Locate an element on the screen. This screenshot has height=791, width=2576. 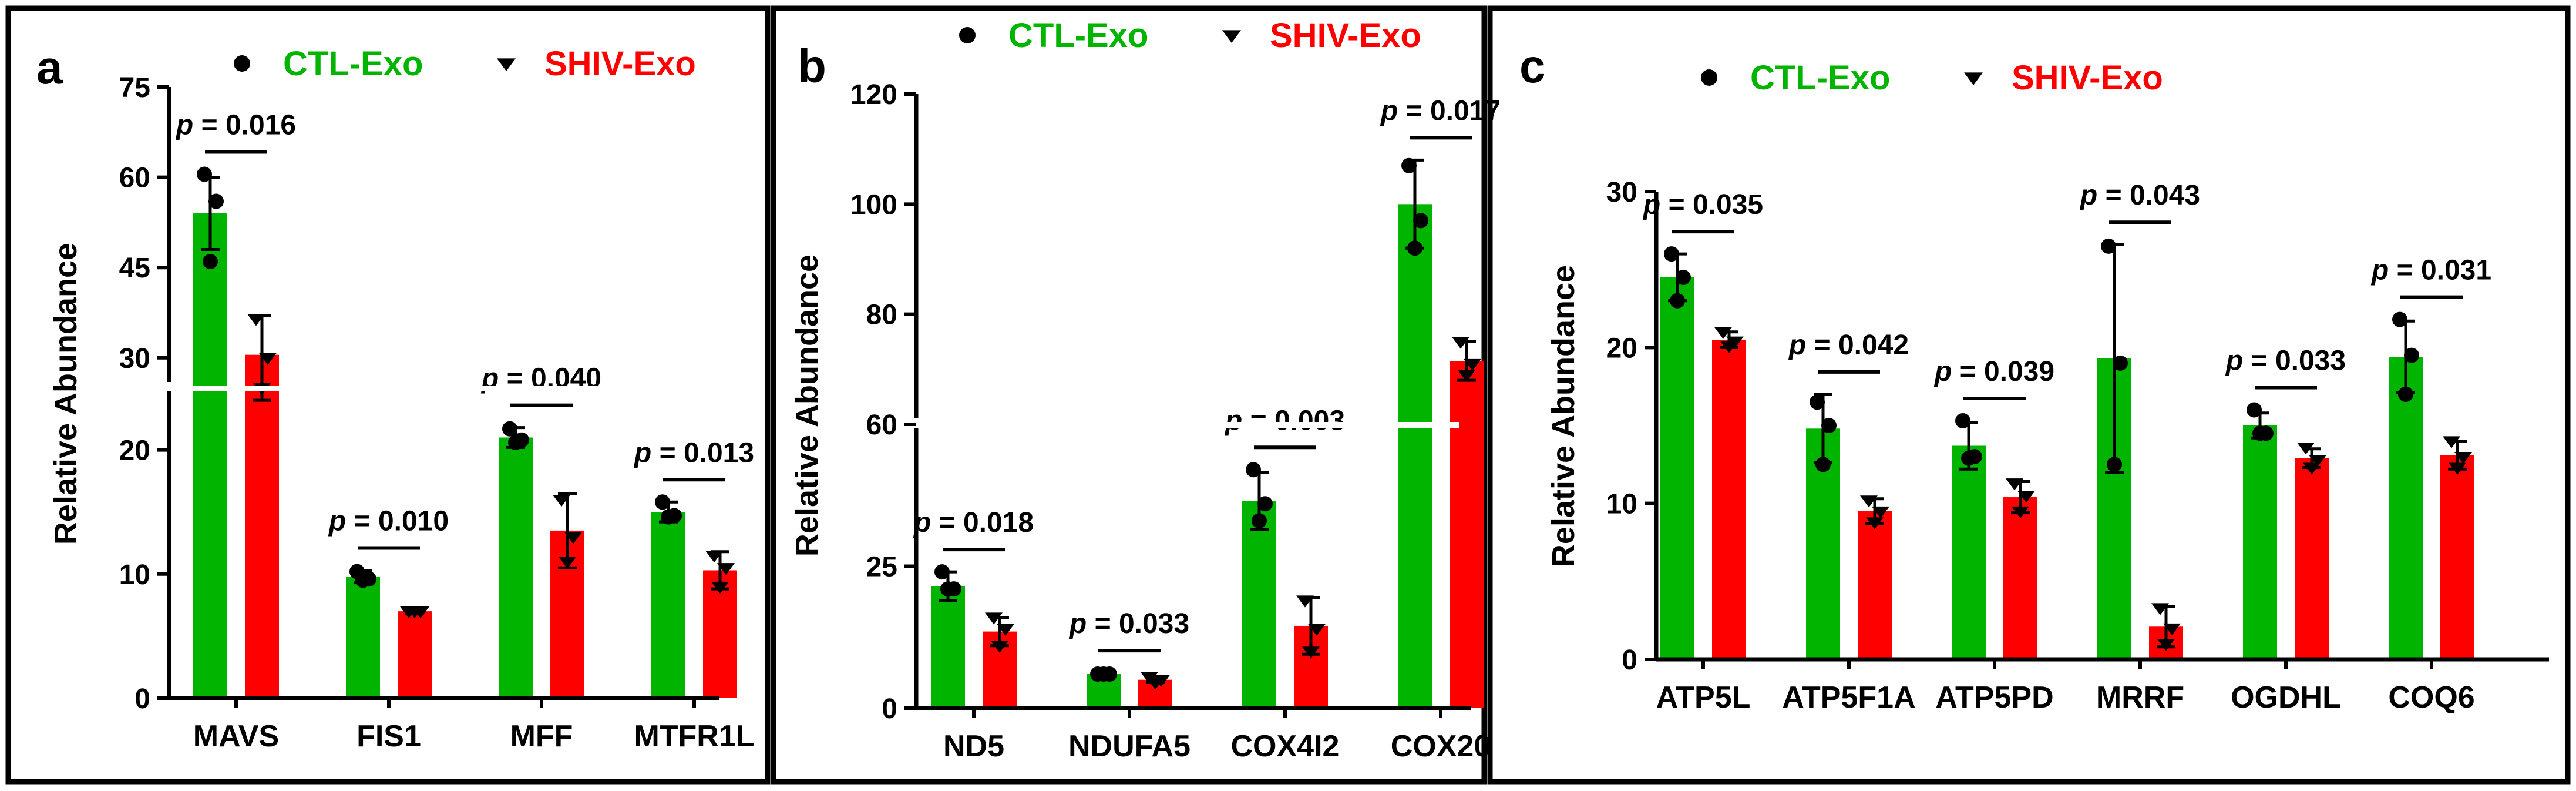
y-tick-label: 25 is located at coordinates (881, 568).